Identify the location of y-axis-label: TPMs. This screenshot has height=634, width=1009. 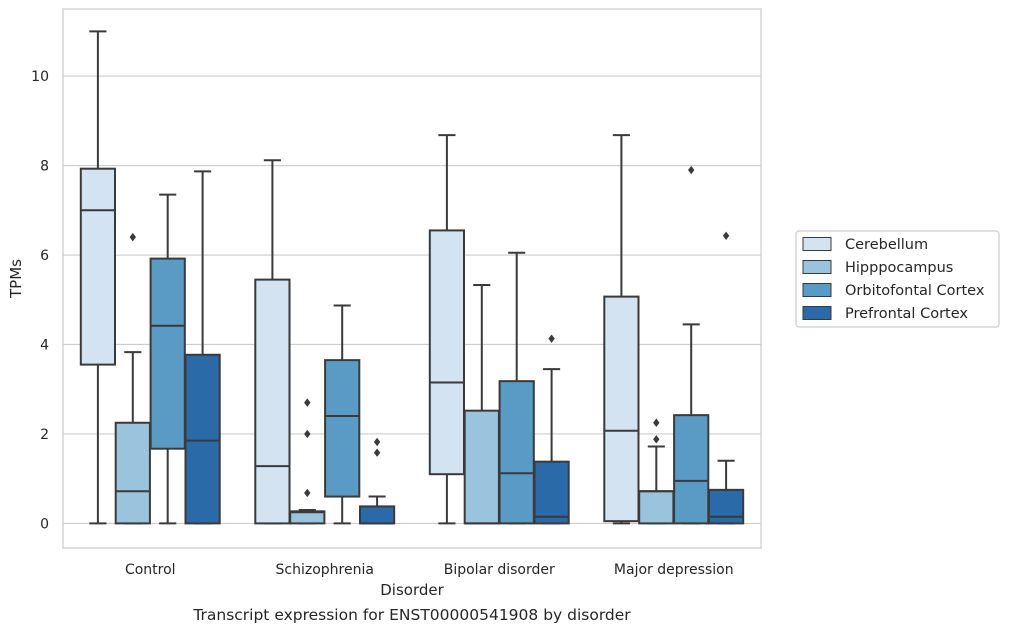
(16, 279).